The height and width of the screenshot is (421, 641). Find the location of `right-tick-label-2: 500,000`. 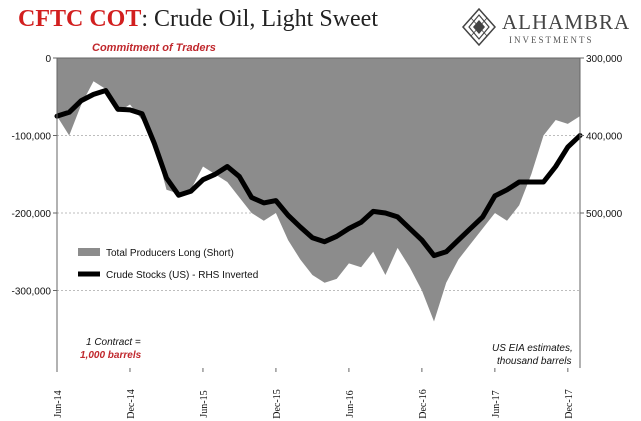

right-tick-label-2: 500,000 is located at coordinates (604, 214).